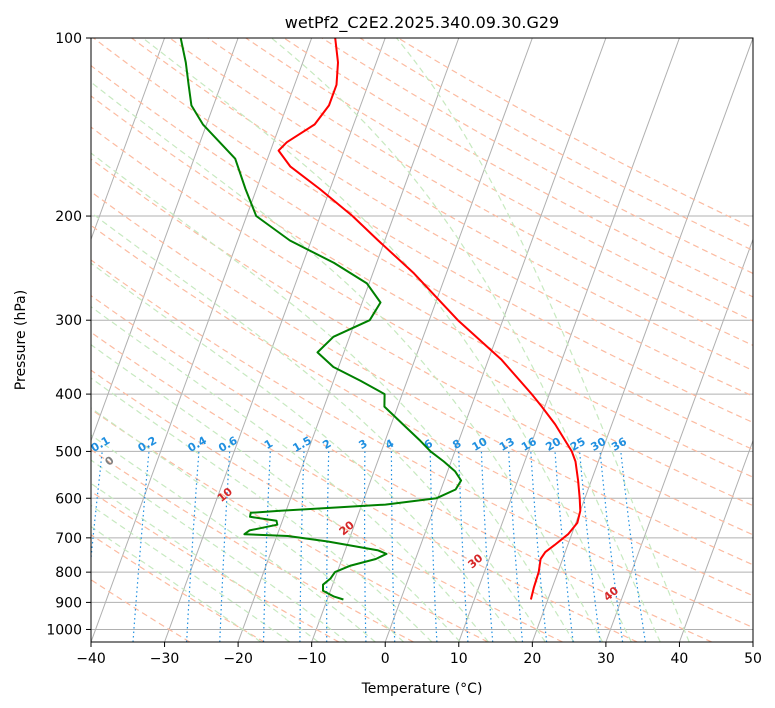 This screenshot has height=708, width=775. I want to click on mixing-ratio-label: 3, so click(363, 444).